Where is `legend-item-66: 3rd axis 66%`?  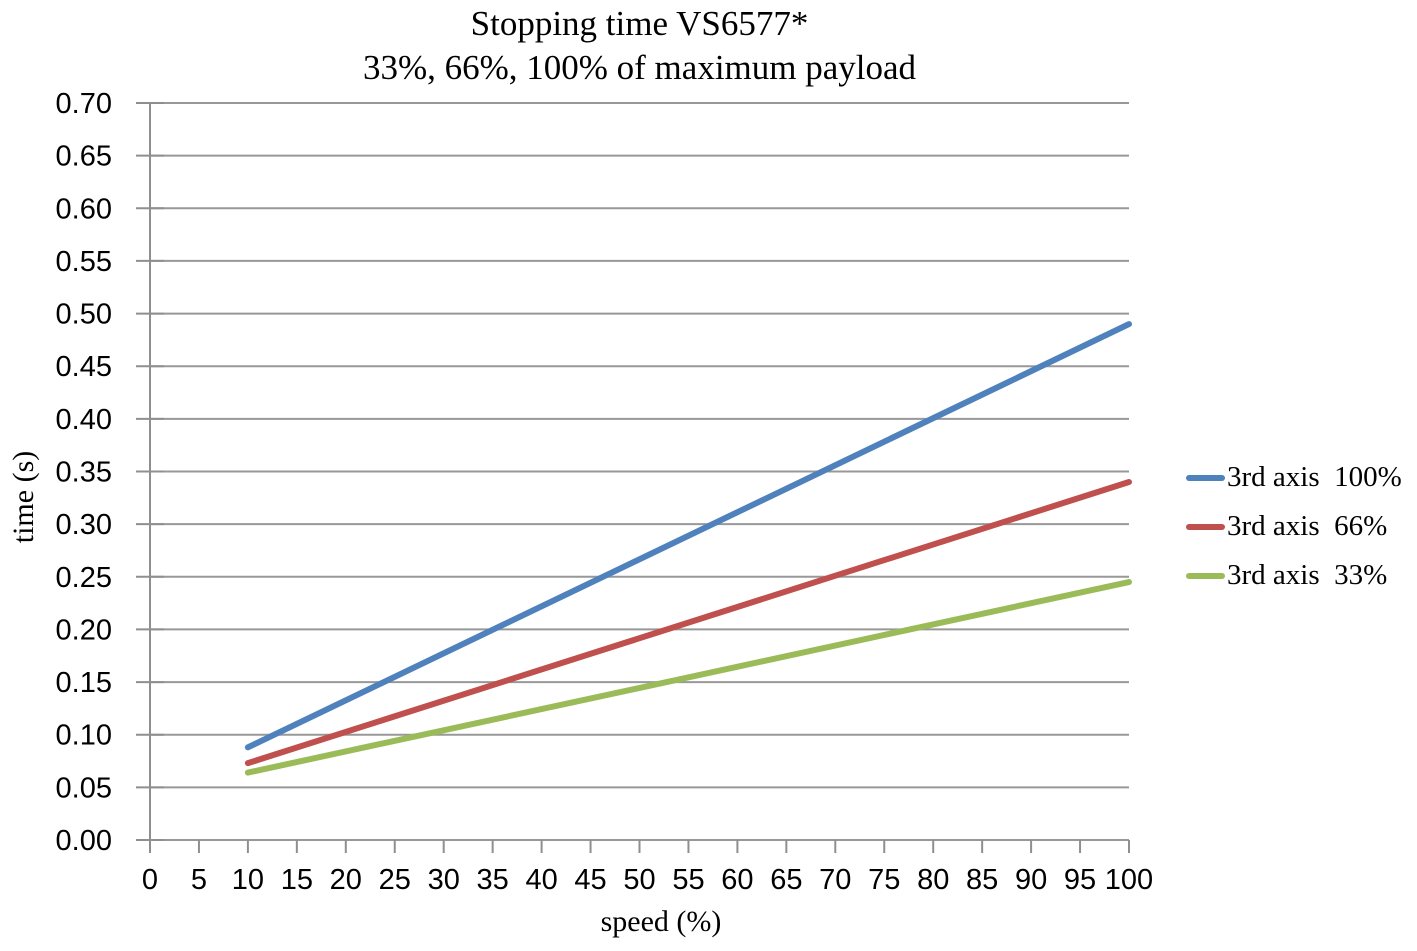
legend-item-66: 3rd axis 66% is located at coordinates (1294, 526).